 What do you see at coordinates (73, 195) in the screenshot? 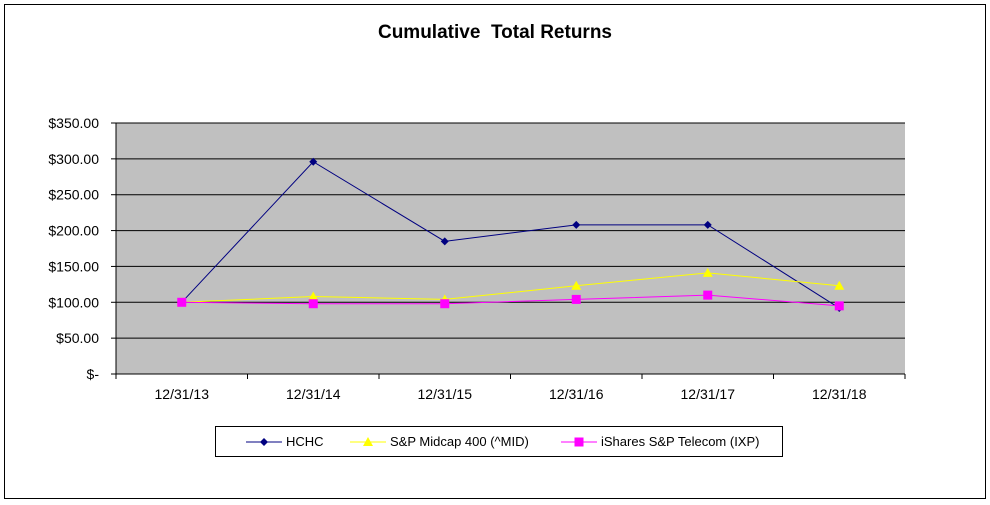
I see `y-tick-label: $250.00` at bounding box center [73, 195].